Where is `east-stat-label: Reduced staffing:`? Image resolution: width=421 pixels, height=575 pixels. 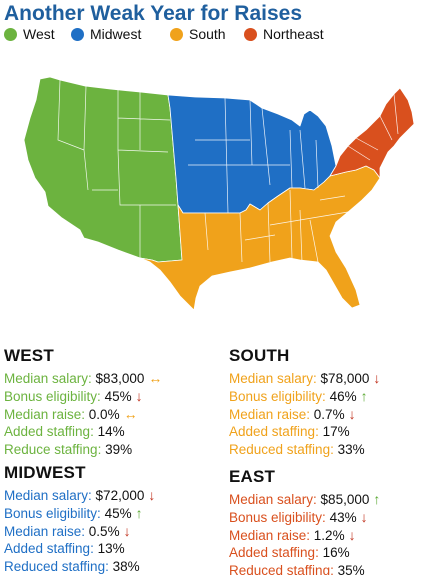 east-stat-label: Reduced staffing: is located at coordinates (281, 569).